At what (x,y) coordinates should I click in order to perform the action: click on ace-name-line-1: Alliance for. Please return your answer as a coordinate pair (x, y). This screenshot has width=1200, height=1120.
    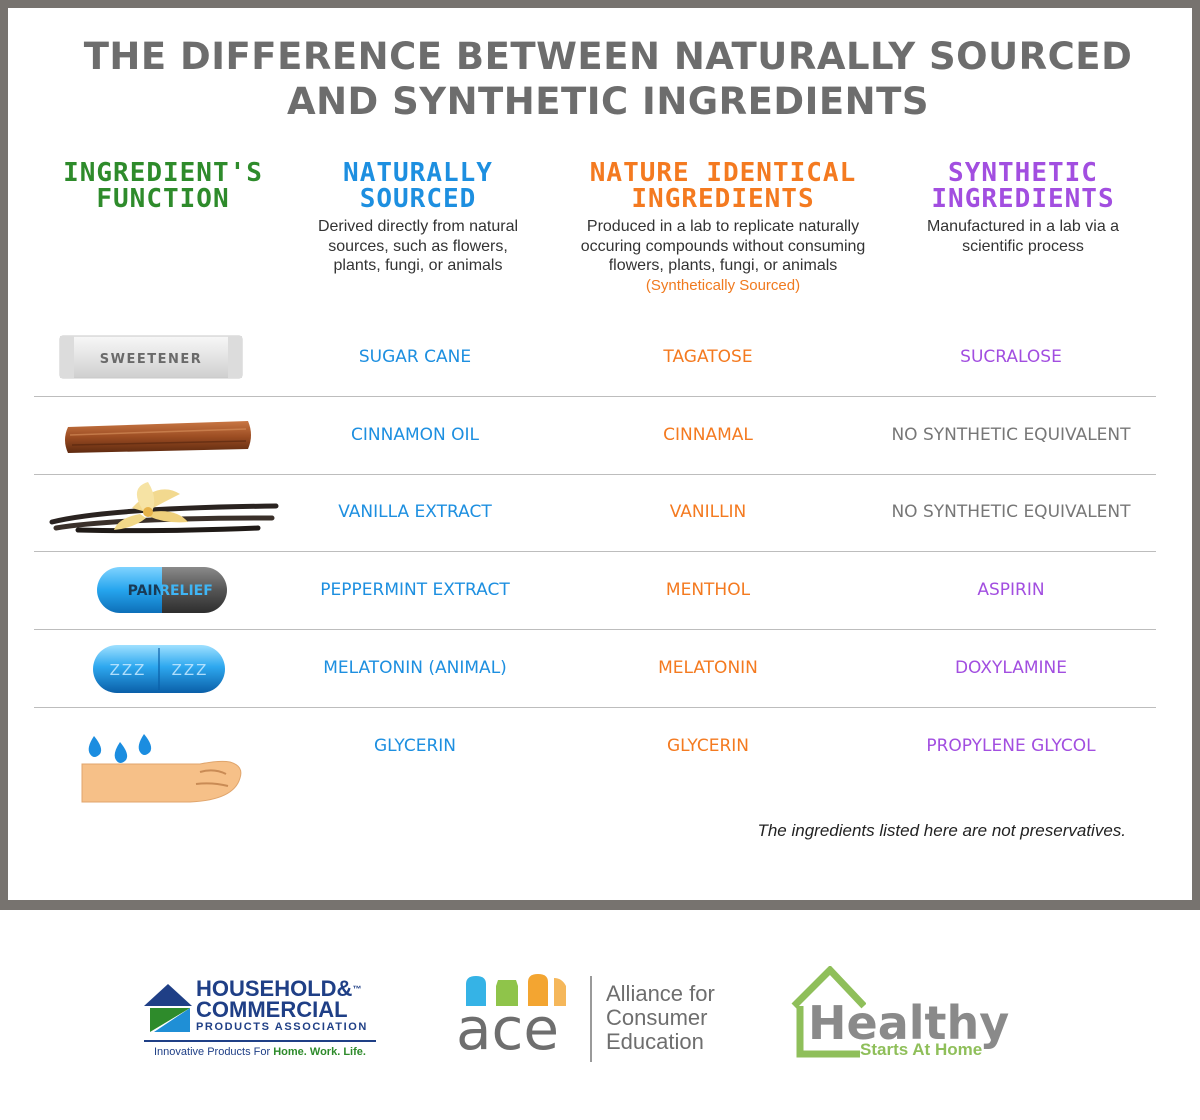
    Looking at the image, I should click on (660, 993).